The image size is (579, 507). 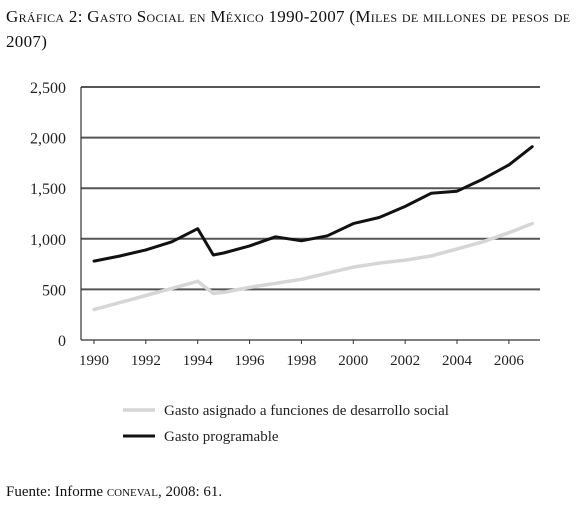 What do you see at coordinates (457, 361) in the screenshot?
I see `x-tick-label: 2004` at bounding box center [457, 361].